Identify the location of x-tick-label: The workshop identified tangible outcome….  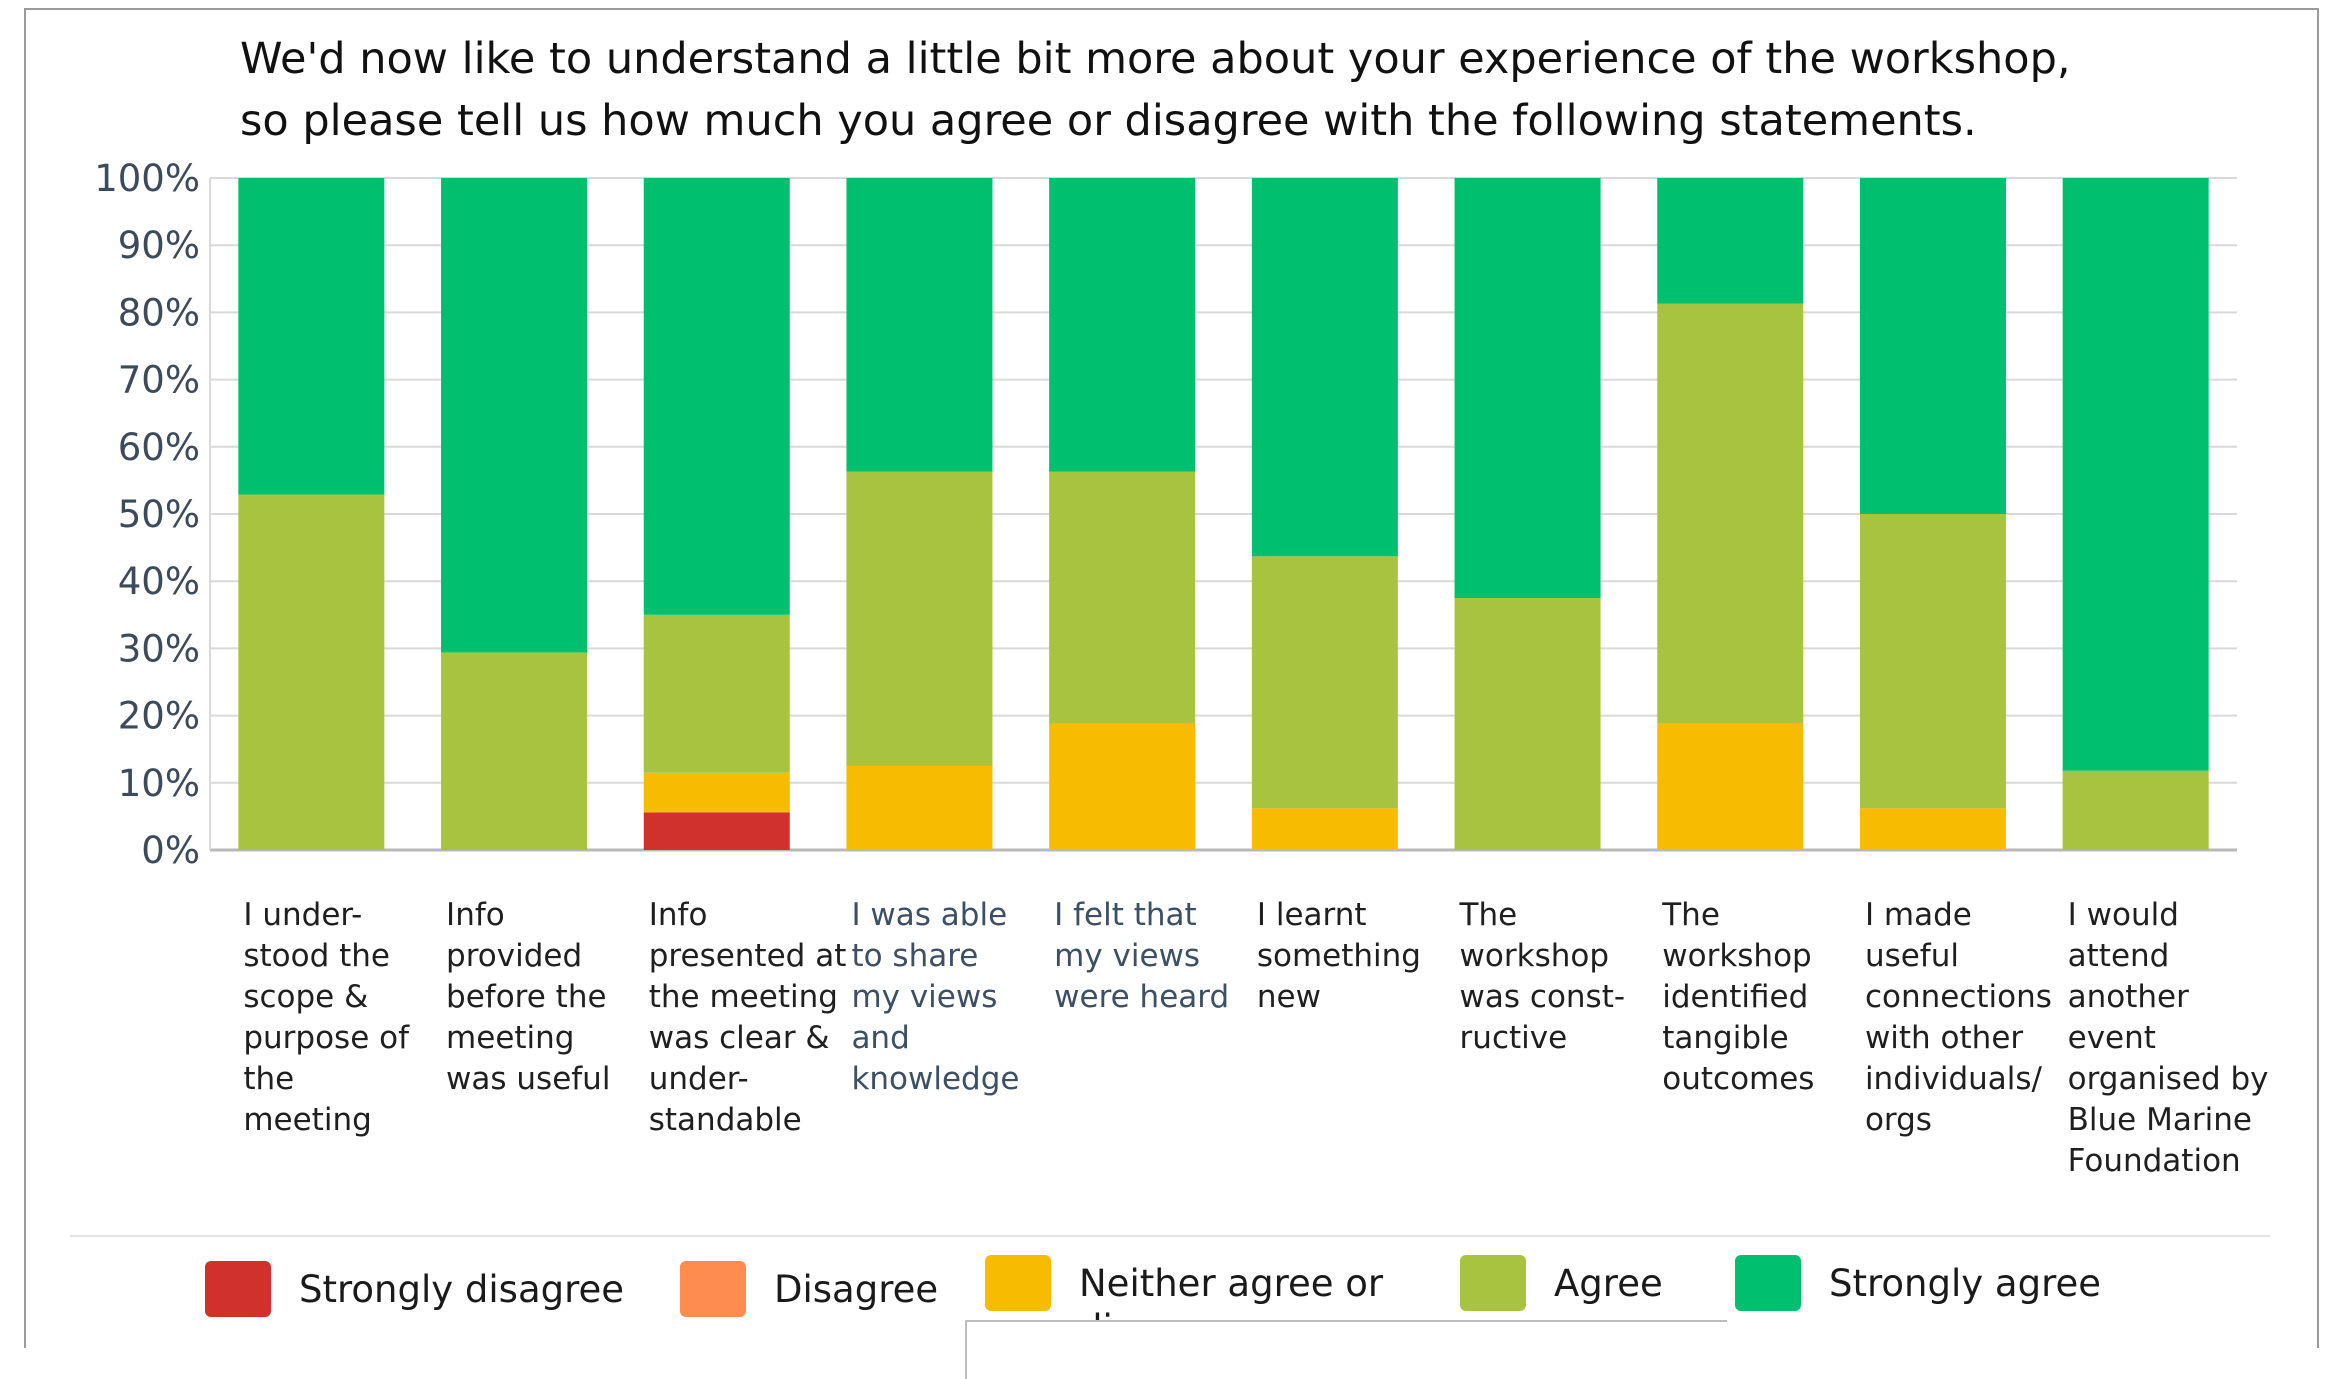
(1738, 997).